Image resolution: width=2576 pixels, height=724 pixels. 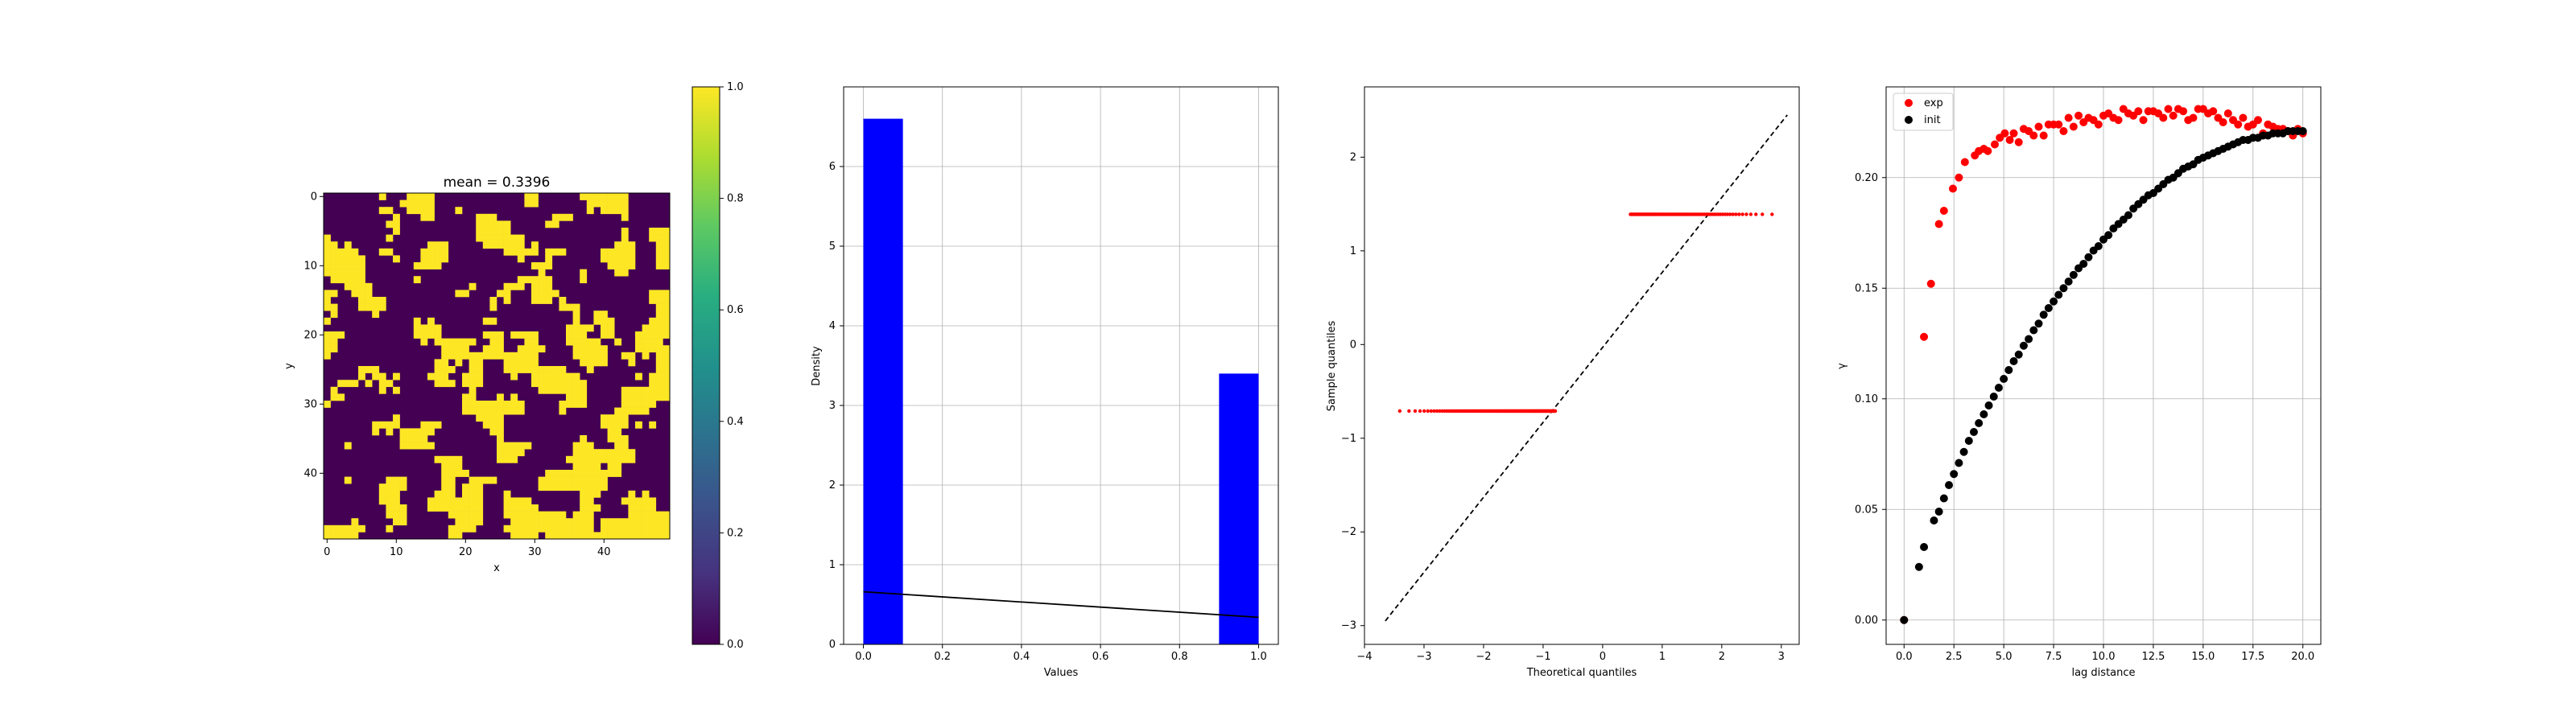 What do you see at coordinates (1586, 368) in the screenshot?
I see `qq-reference-line` at bounding box center [1586, 368].